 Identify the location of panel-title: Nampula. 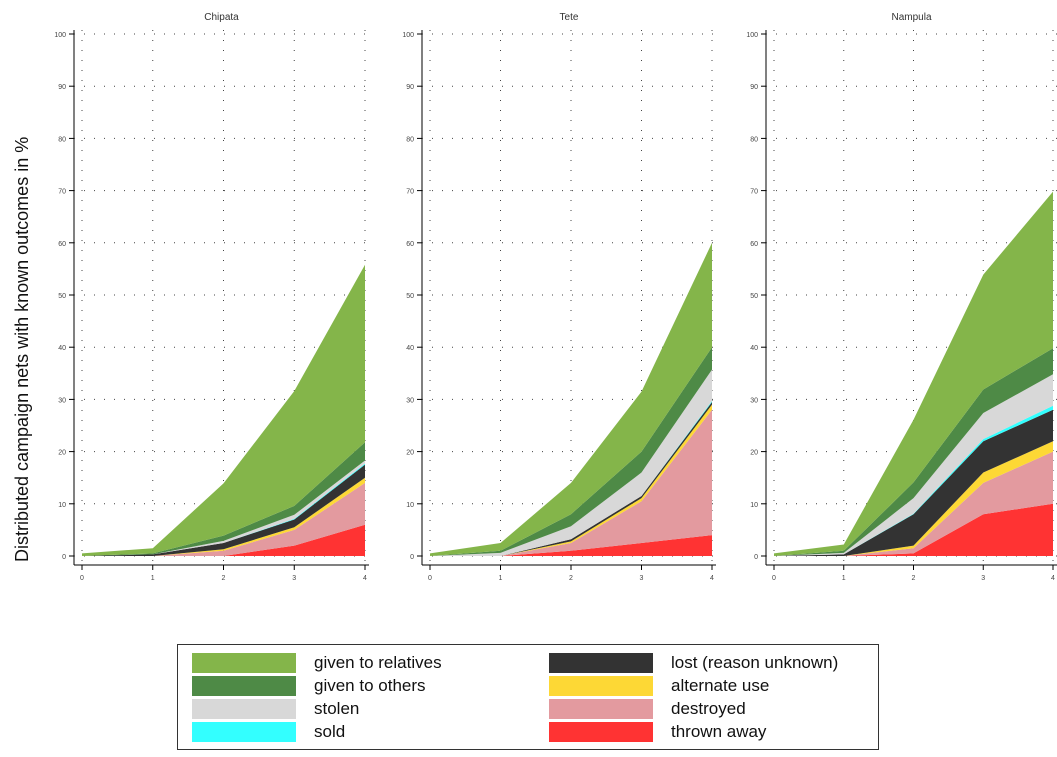
(911, 17).